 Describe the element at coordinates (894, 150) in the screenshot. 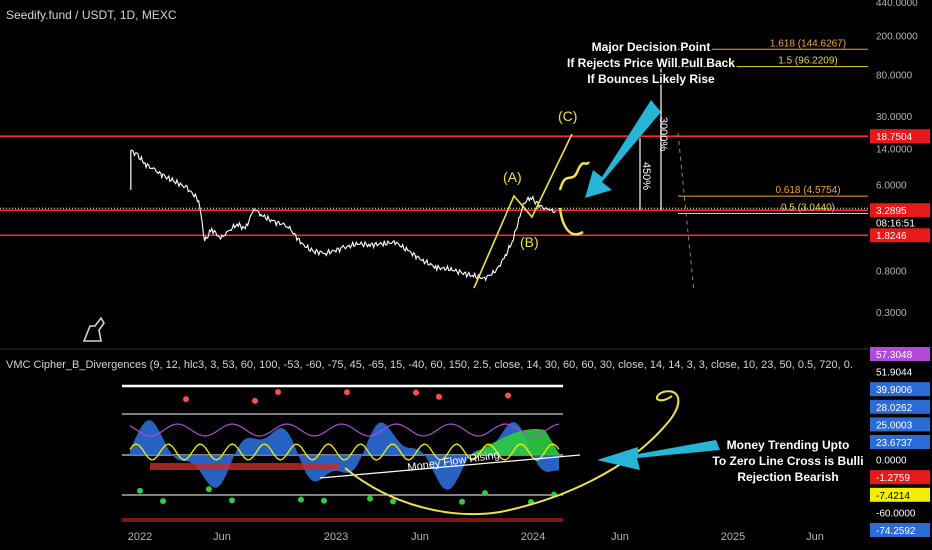

I see `y-tick-4: 14.0000` at that location.